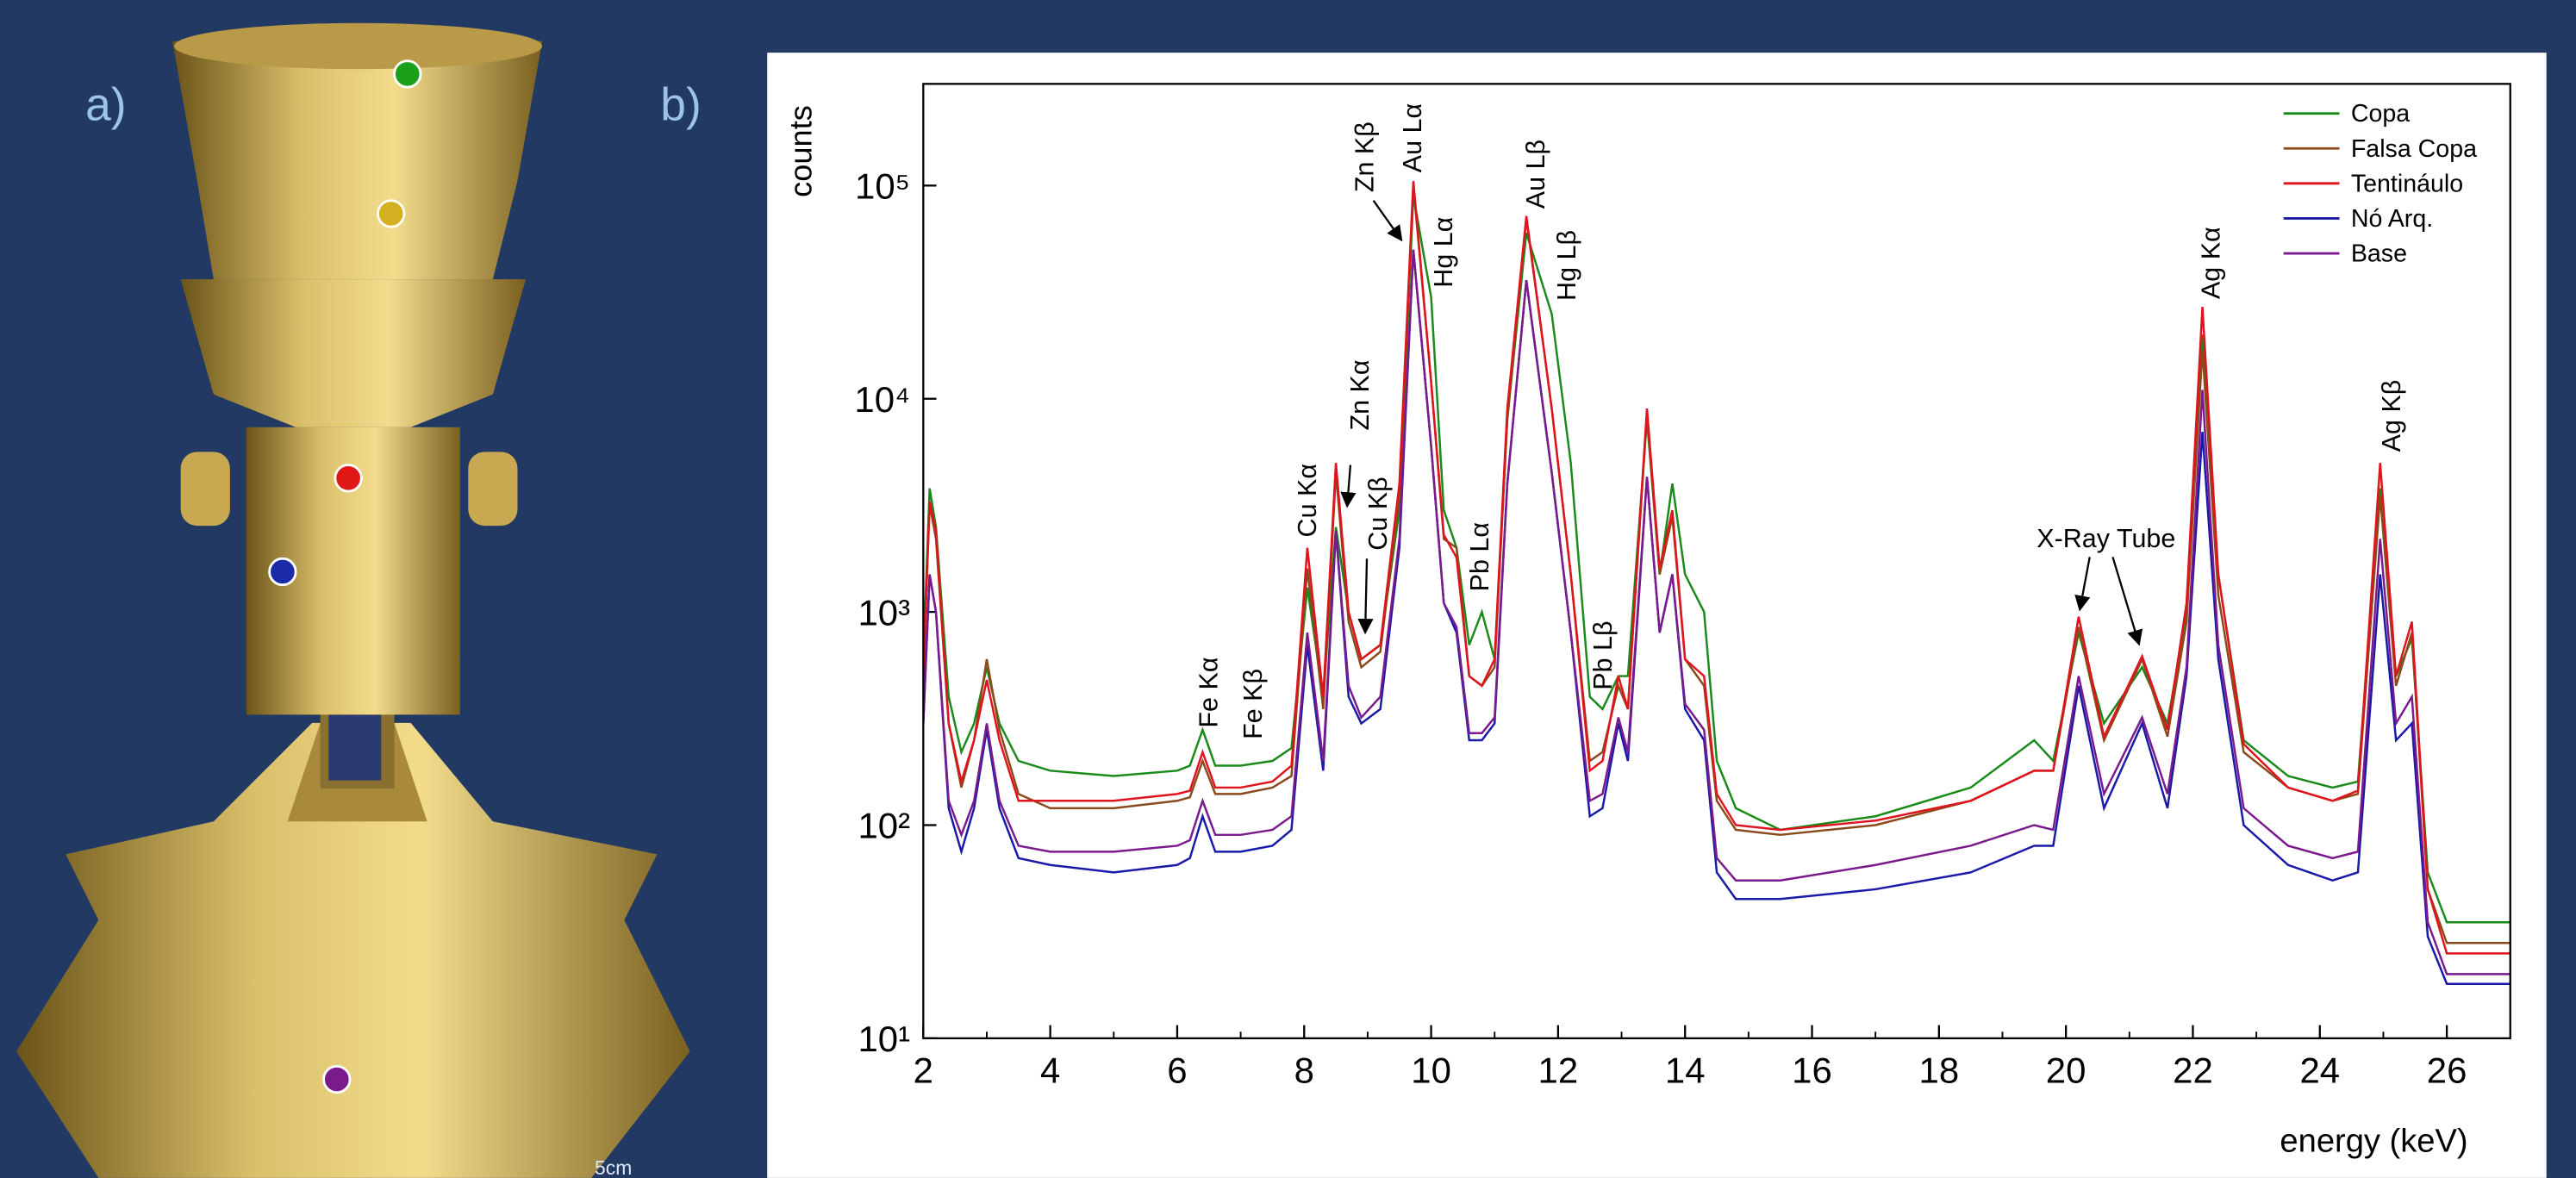  I want to click on peak-label: Ag Kβ, so click(2391, 416).